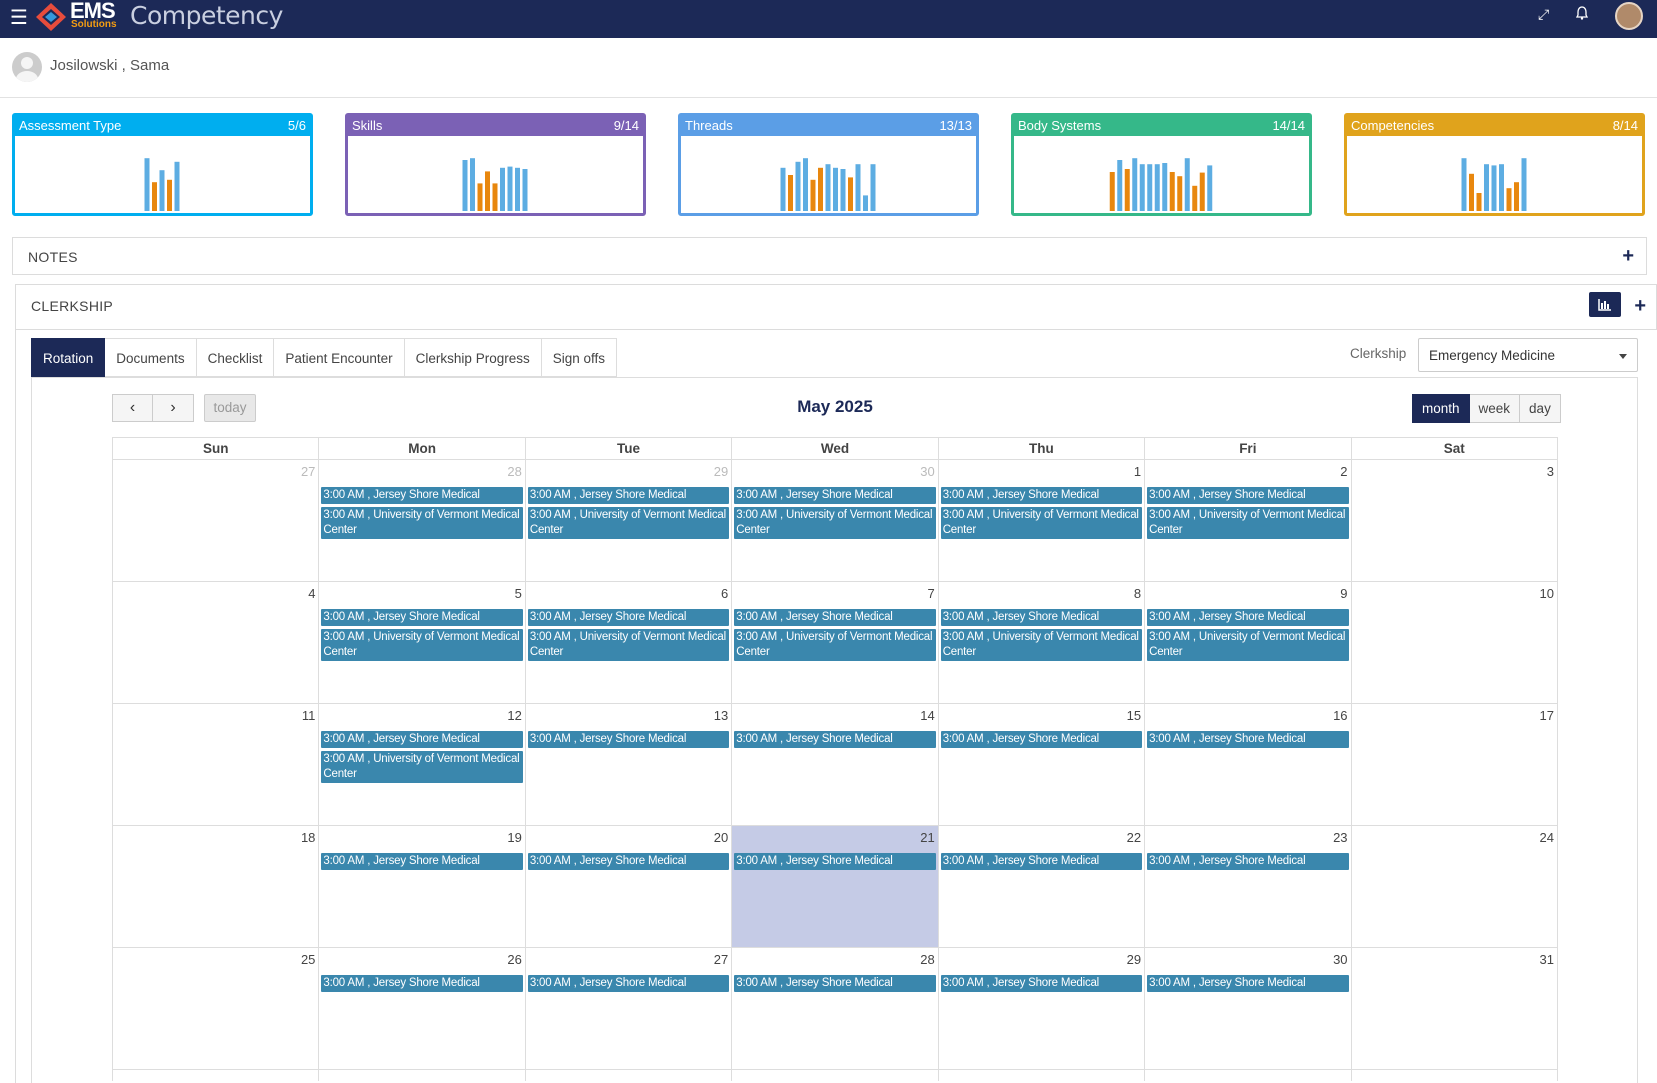  Describe the element at coordinates (173, 408) in the screenshot. I see `next-month-button: ›` at that location.